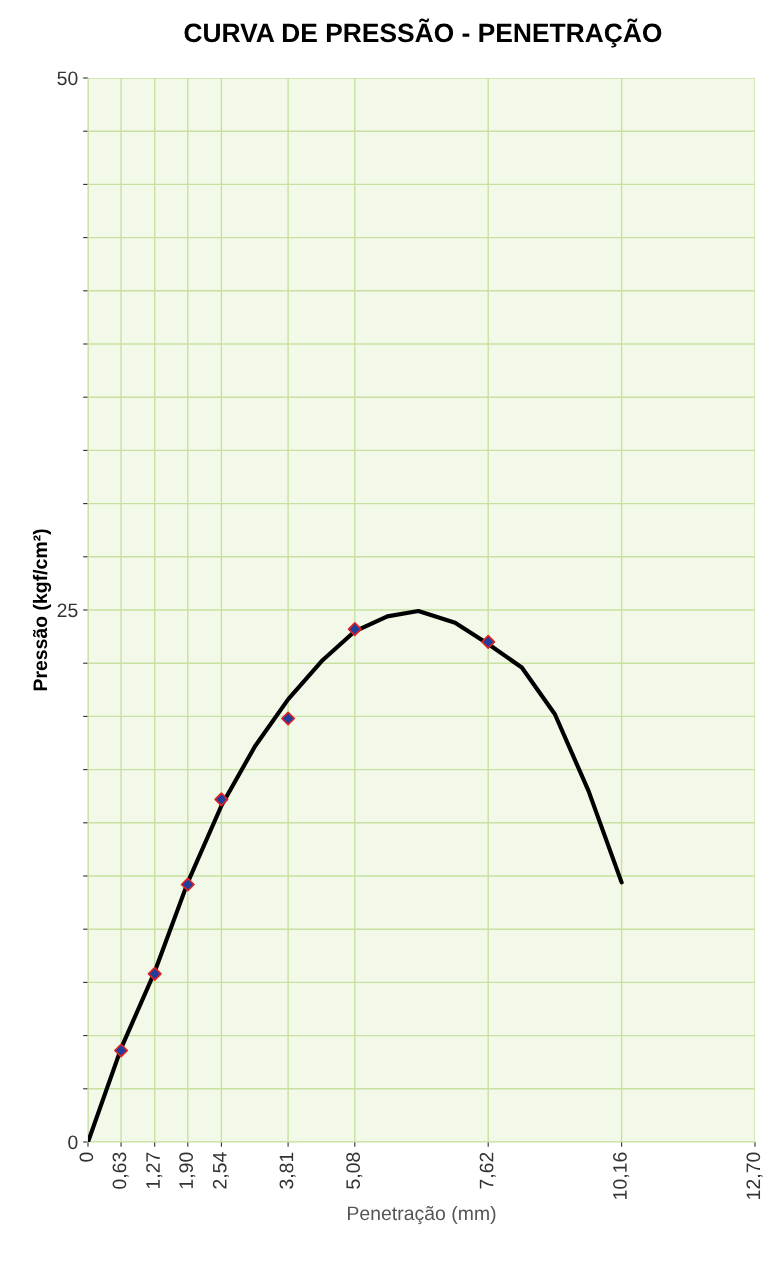  Describe the element at coordinates (422, 1215) in the screenshot. I see `x-axis-title: Penetração (mm)` at that location.